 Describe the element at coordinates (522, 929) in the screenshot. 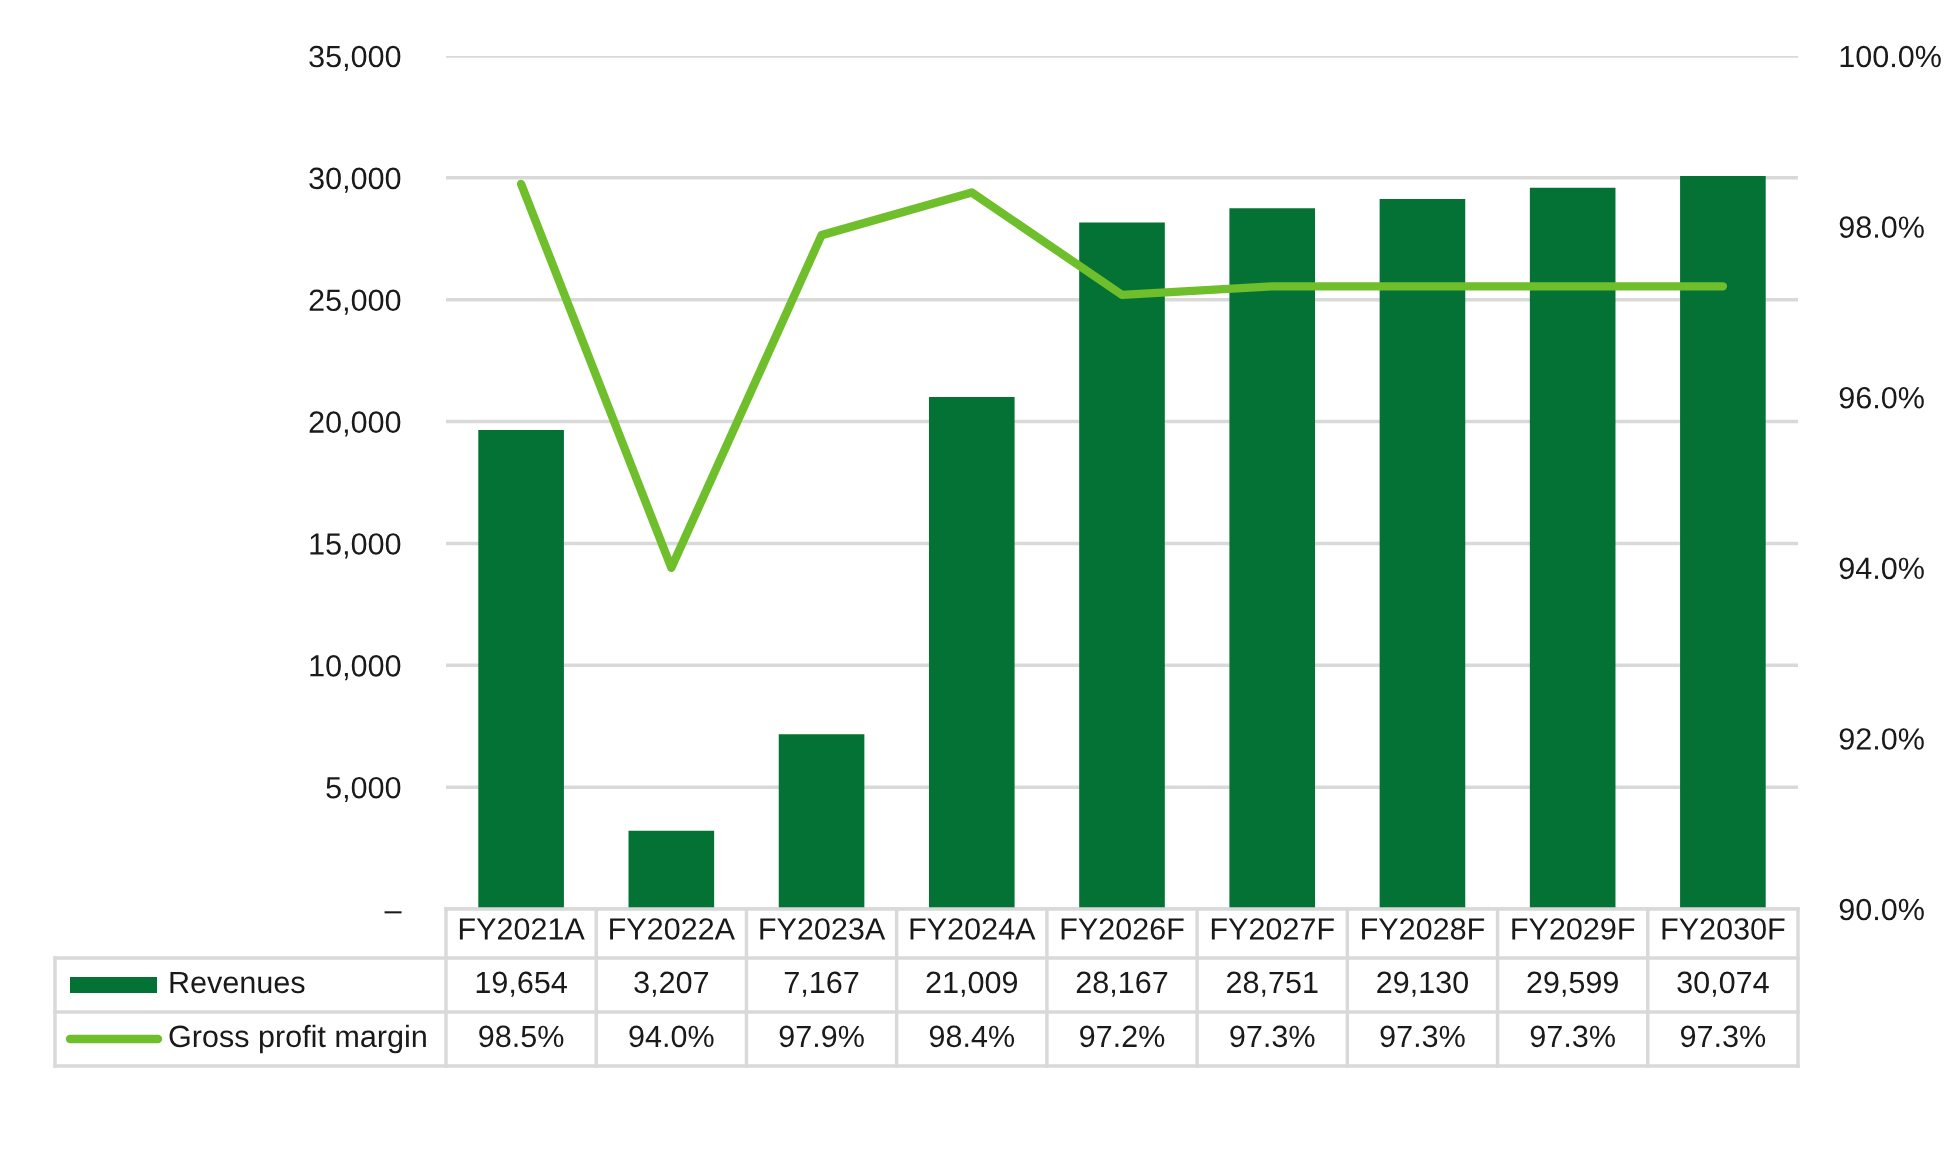

I see `x-tick-label: FY2021A` at that location.